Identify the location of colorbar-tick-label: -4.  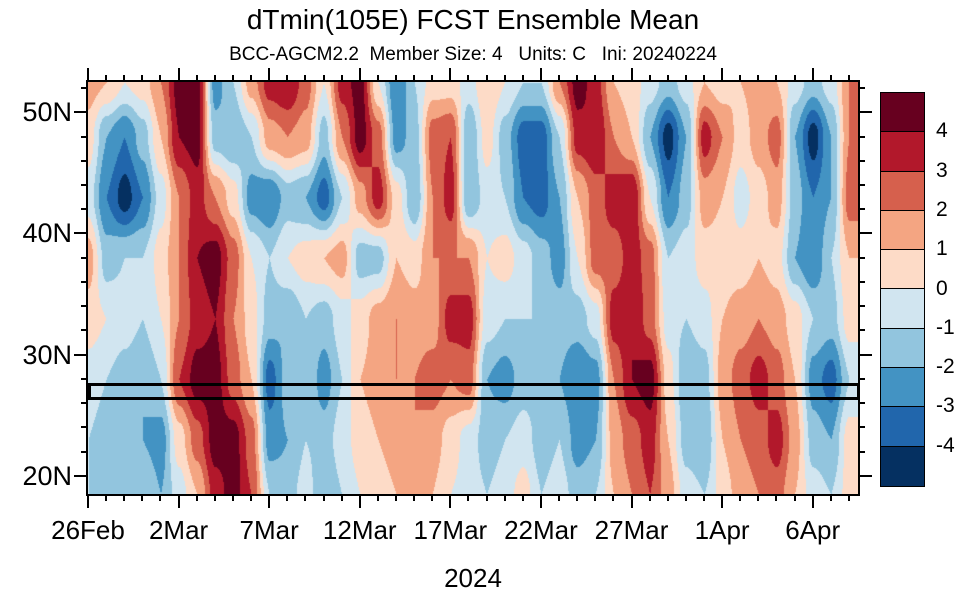
(945, 445).